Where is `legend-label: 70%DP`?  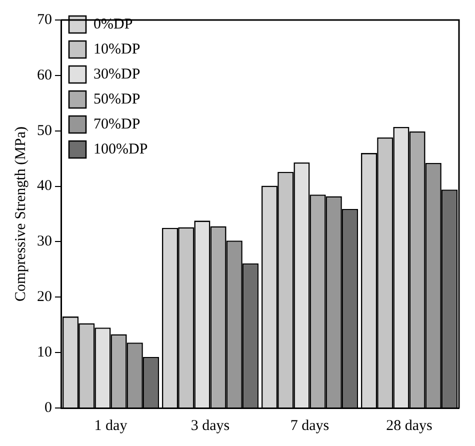
legend-label: 70%DP is located at coordinates (117, 124).